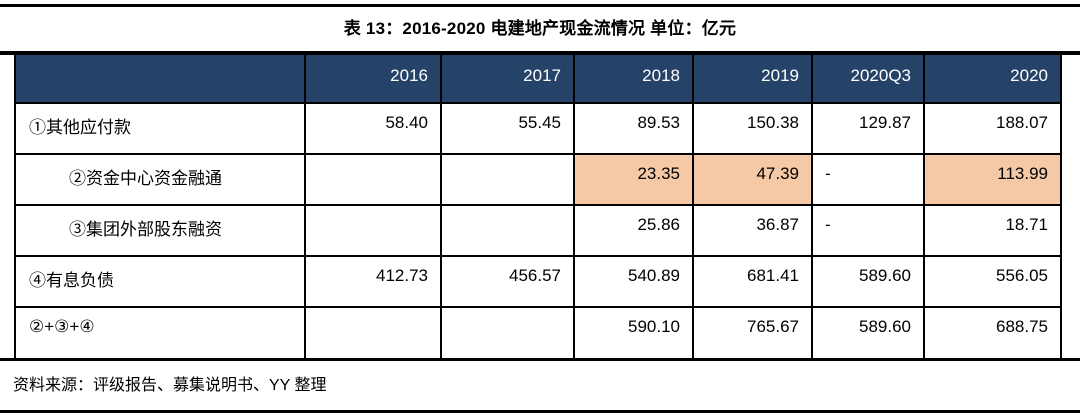 The height and width of the screenshot is (416, 1080). Describe the element at coordinates (752, 230) in the screenshot. I see `value-cell: 36.87` at that location.